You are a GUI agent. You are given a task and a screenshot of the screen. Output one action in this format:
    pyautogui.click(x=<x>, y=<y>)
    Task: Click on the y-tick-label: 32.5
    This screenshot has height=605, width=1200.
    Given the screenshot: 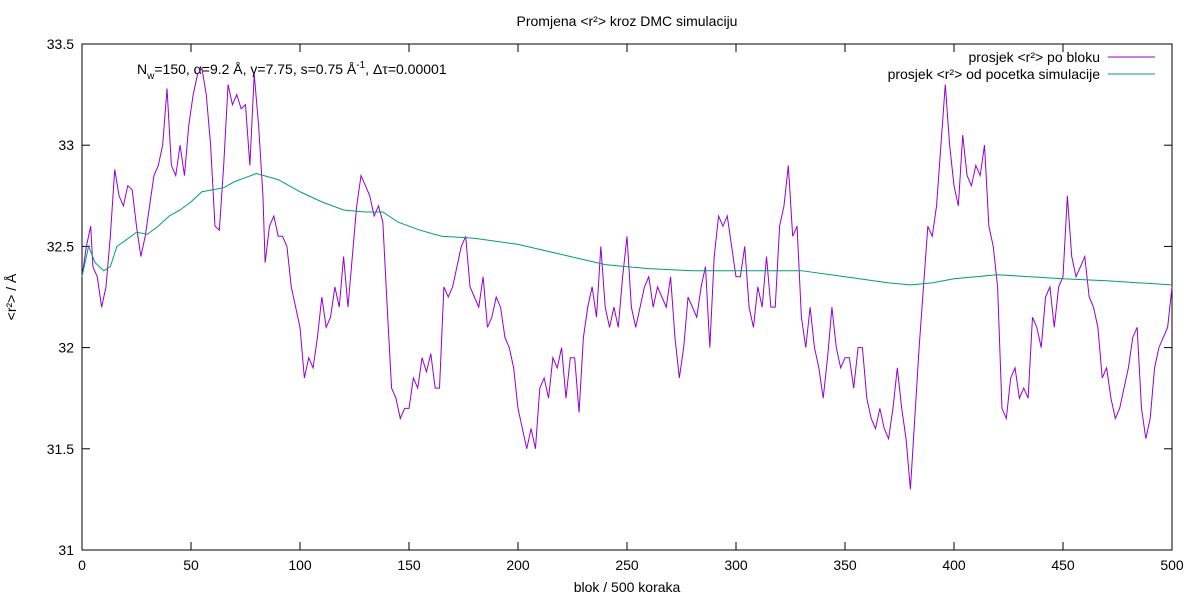 What is the action you would take?
    pyautogui.click(x=60, y=246)
    